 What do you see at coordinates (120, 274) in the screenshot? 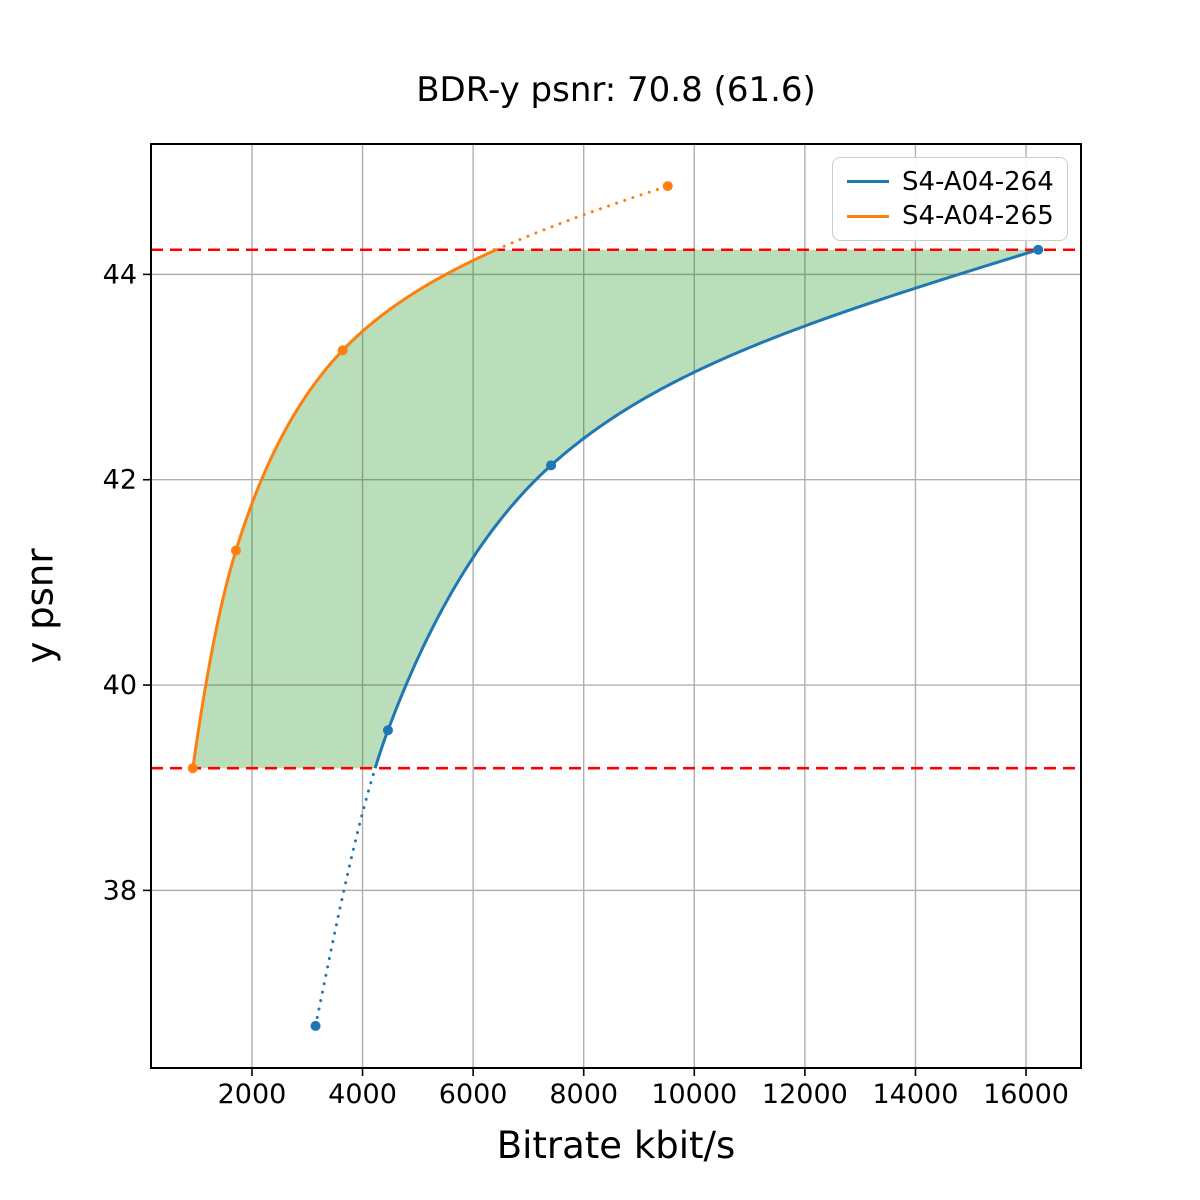
I see `svg-text: 44` at bounding box center [120, 274].